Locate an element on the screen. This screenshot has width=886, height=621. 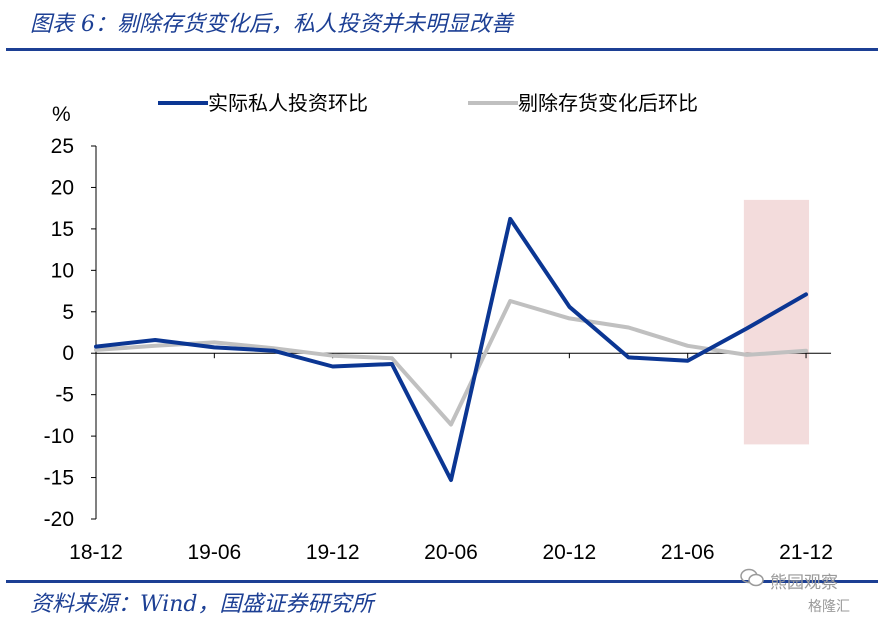
x-tick-label: 21-06 is located at coordinates (688, 552).